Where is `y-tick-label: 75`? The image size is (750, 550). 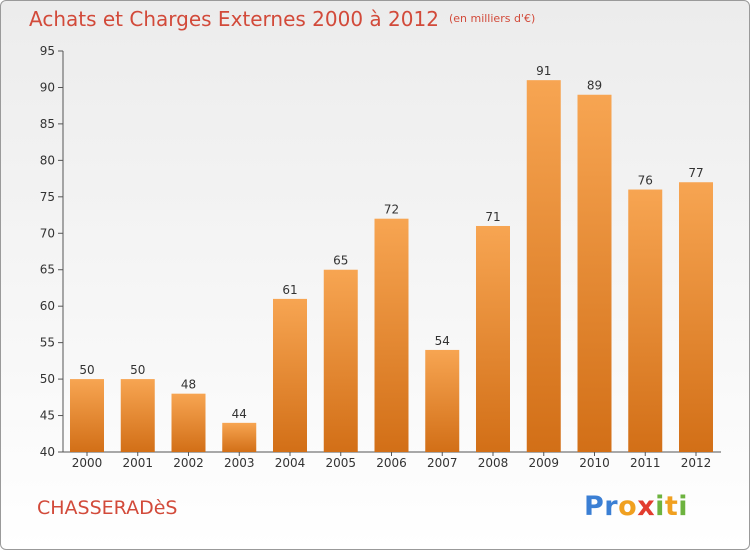
y-tick-label: 75 is located at coordinates (47, 197).